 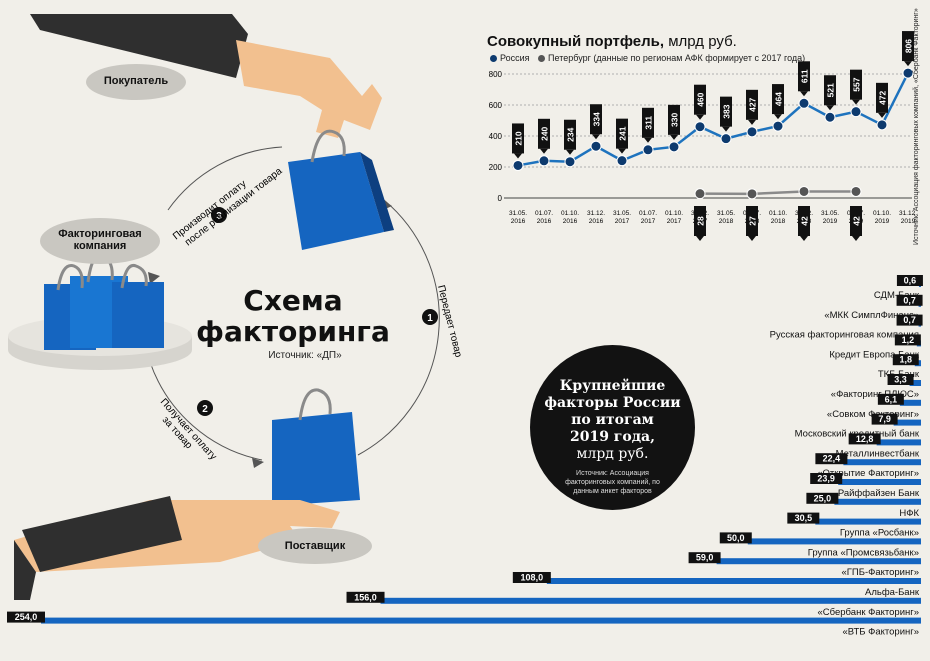 What do you see at coordinates (136, 82) in the screenshot?
I see `buyer-pill: Покупатель` at bounding box center [136, 82].